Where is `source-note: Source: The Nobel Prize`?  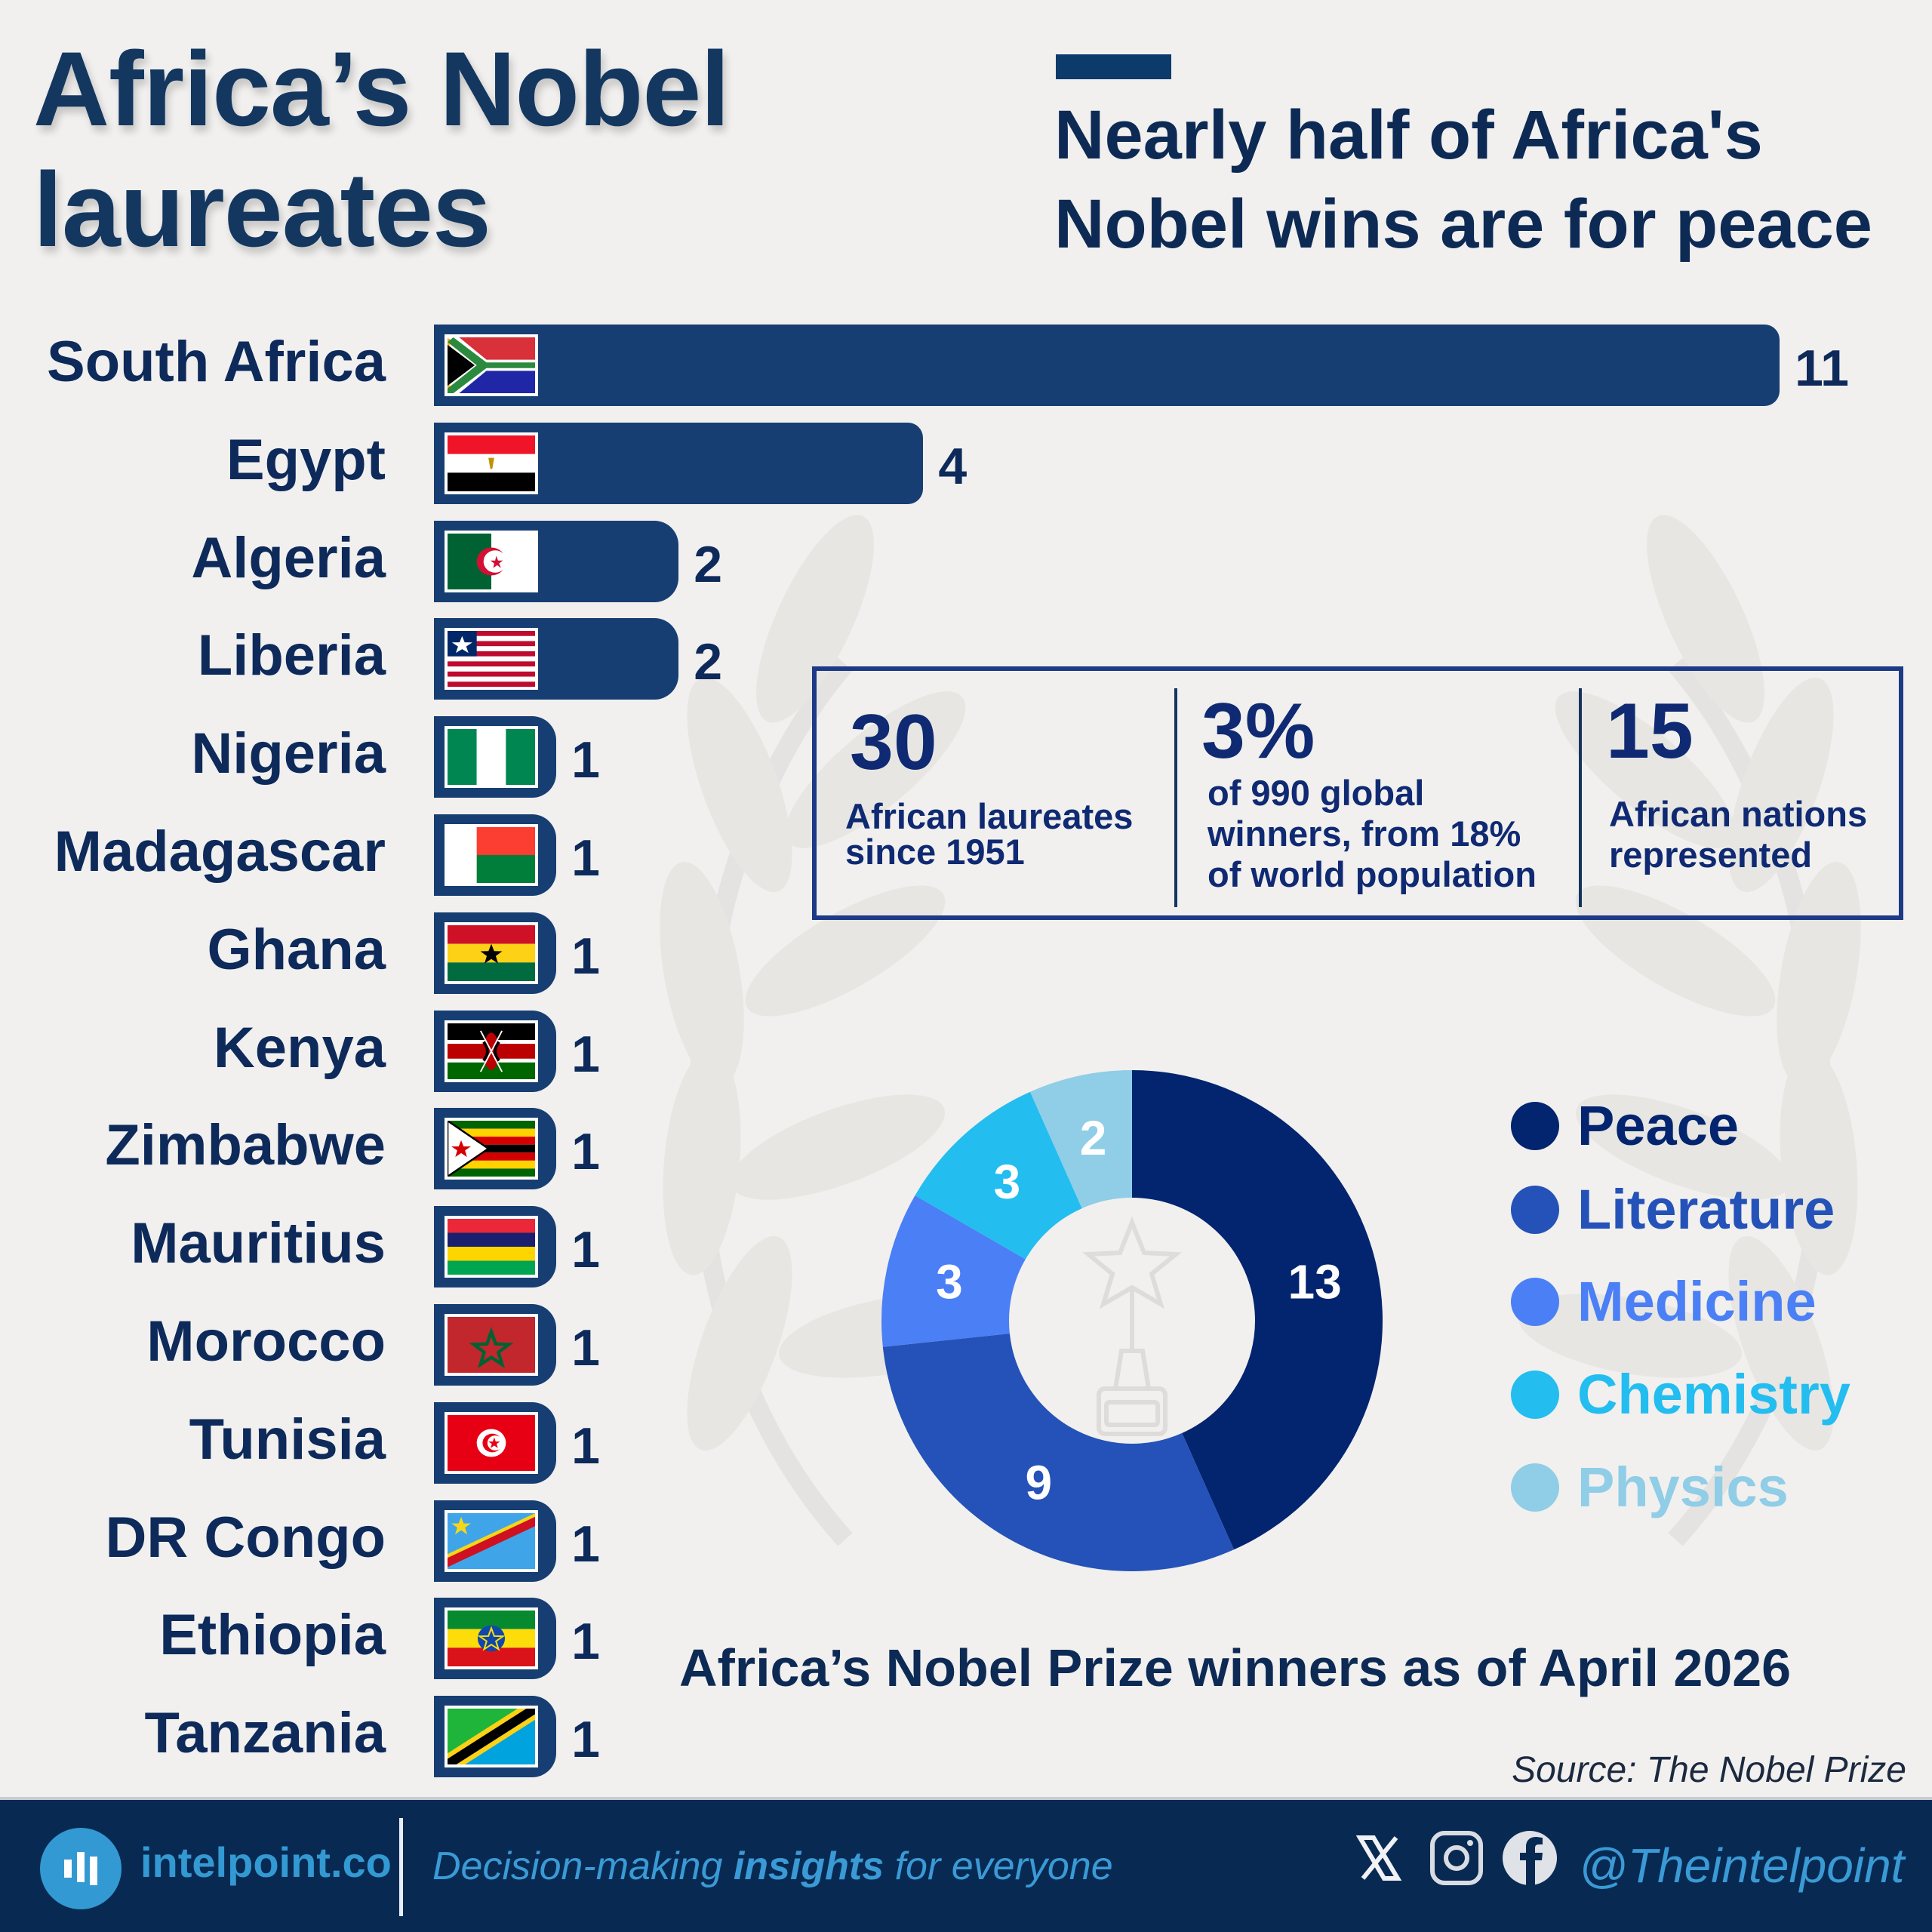
source-note: Source: The Nobel Prize is located at coordinates (1709, 1770).